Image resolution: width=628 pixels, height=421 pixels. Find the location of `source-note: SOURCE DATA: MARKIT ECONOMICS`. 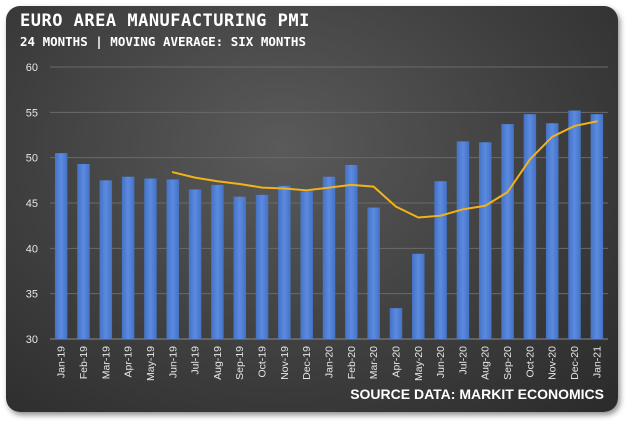

source-note: SOURCE DATA: MARKIT ECONOMICS is located at coordinates (477, 394).